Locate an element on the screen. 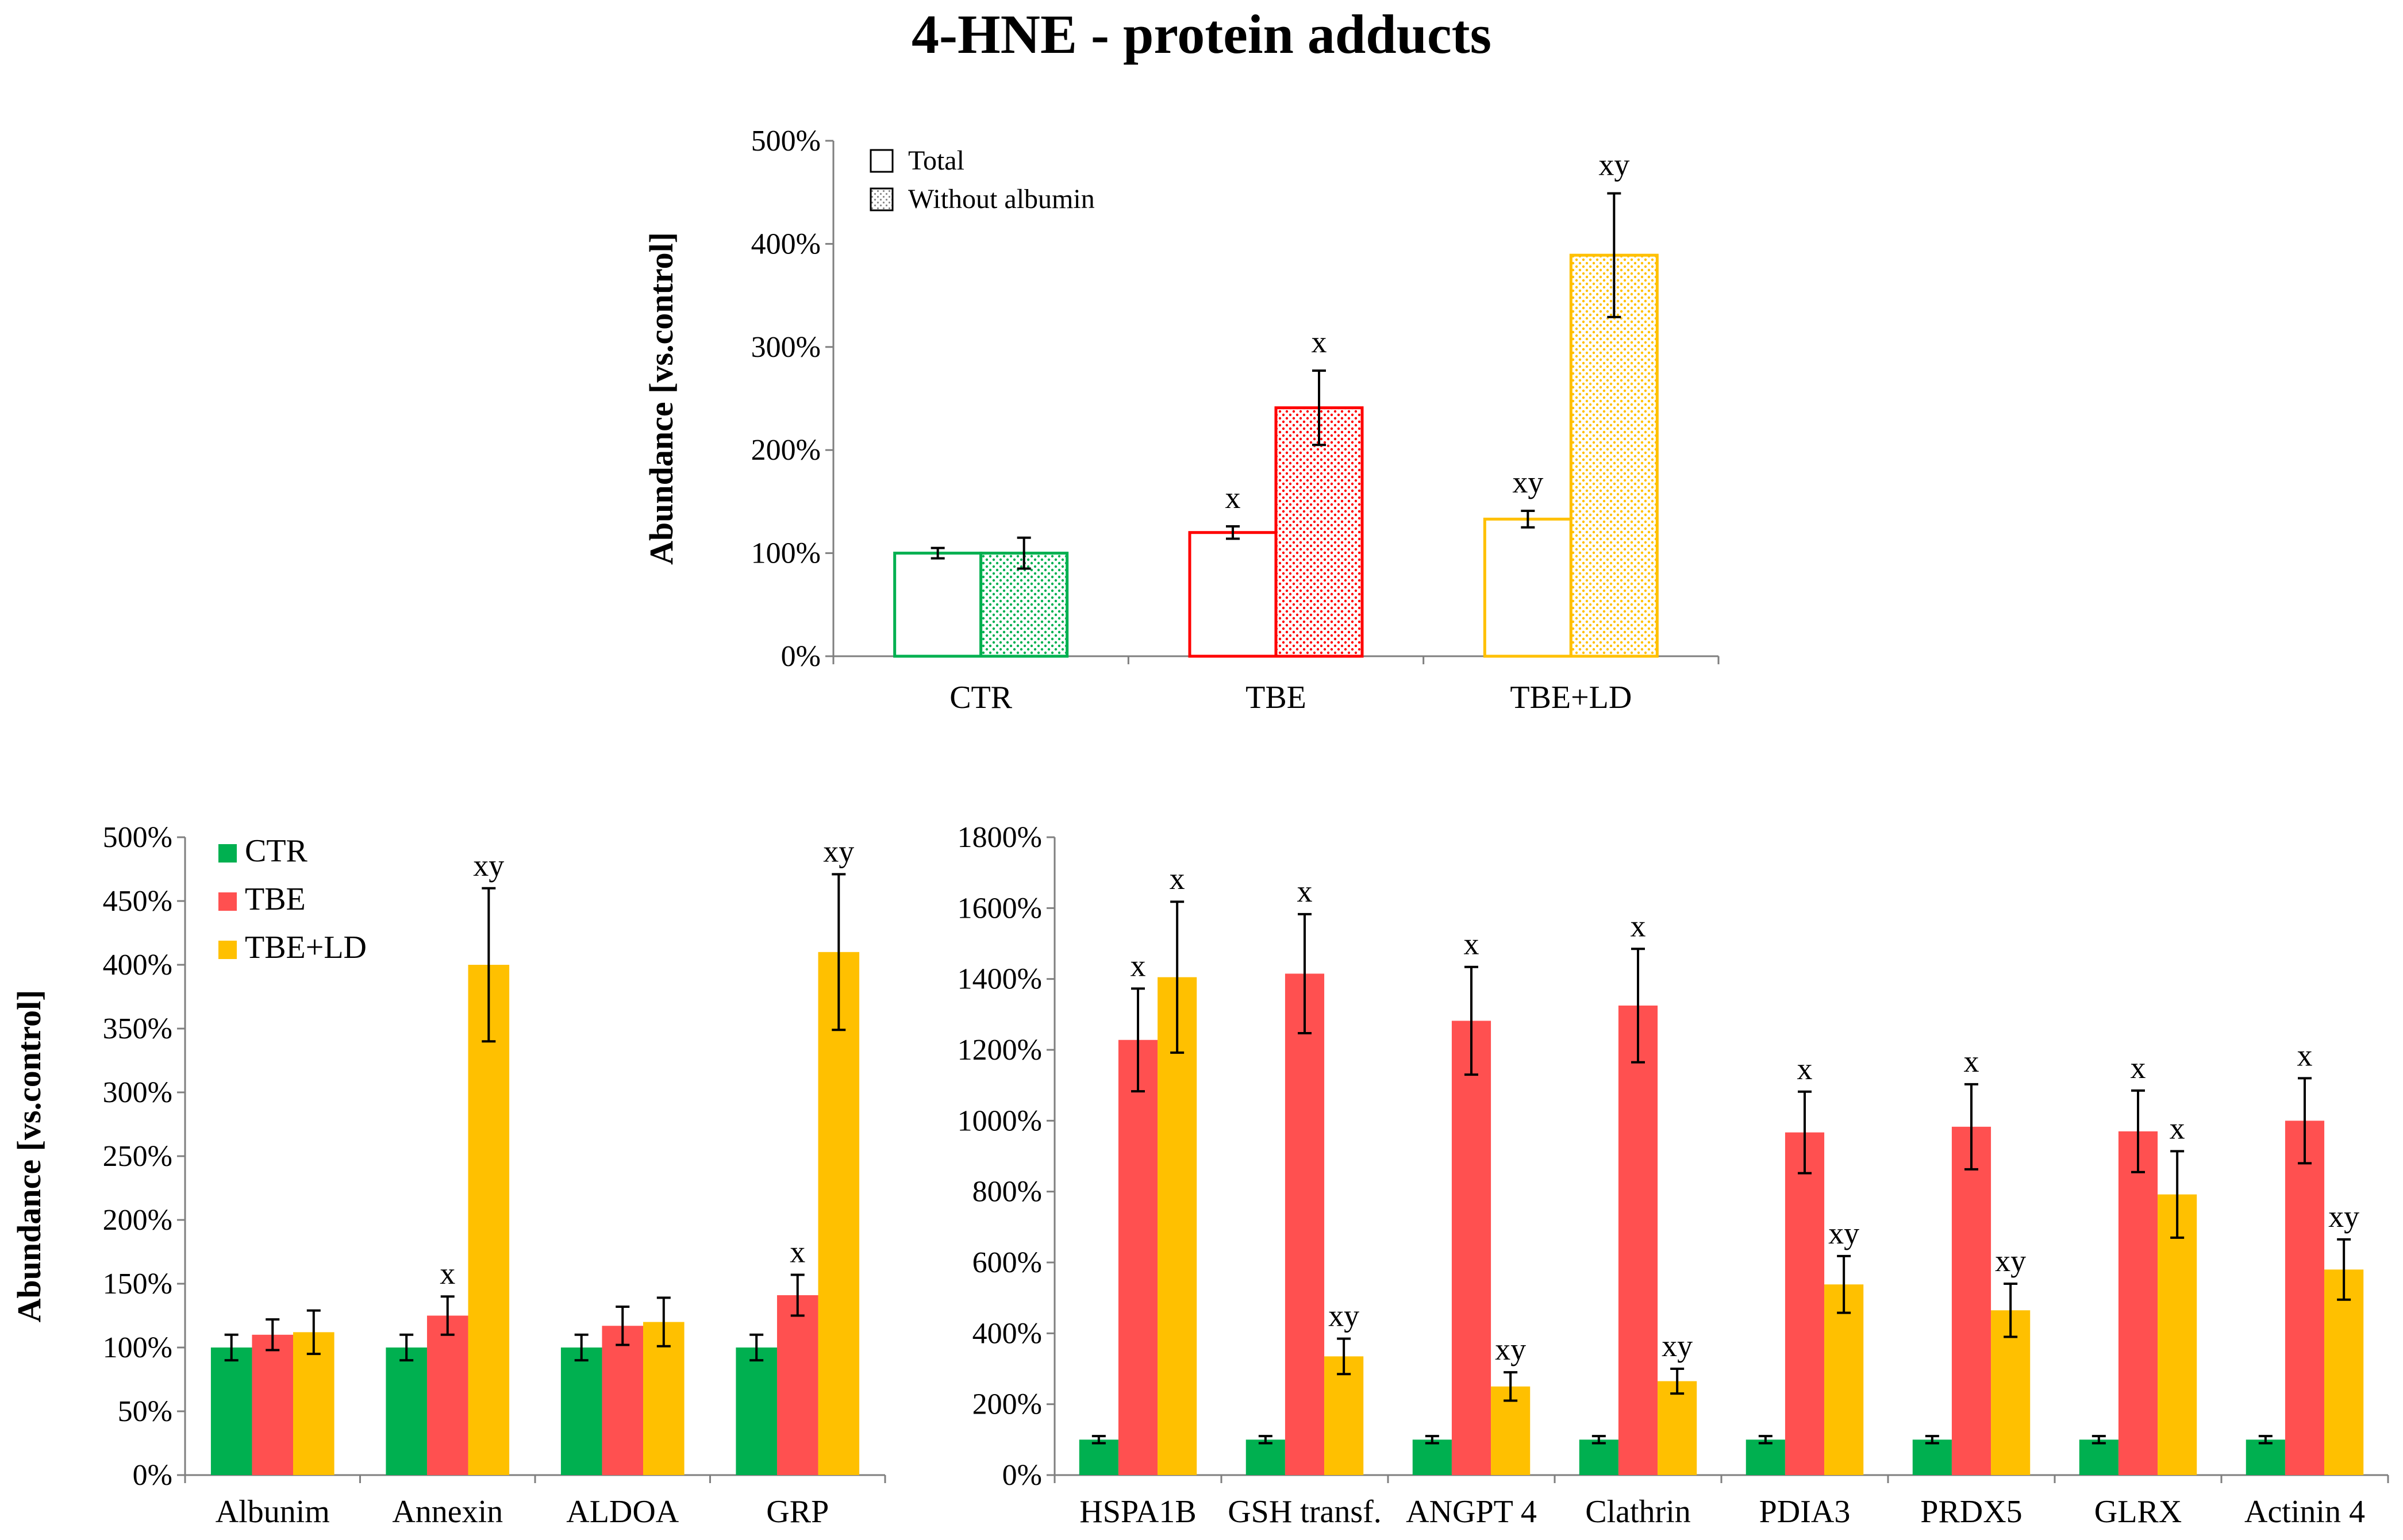 The image size is (2403, 1540). x-category-label: TBE+LD is located at coordinates (1571, 697).